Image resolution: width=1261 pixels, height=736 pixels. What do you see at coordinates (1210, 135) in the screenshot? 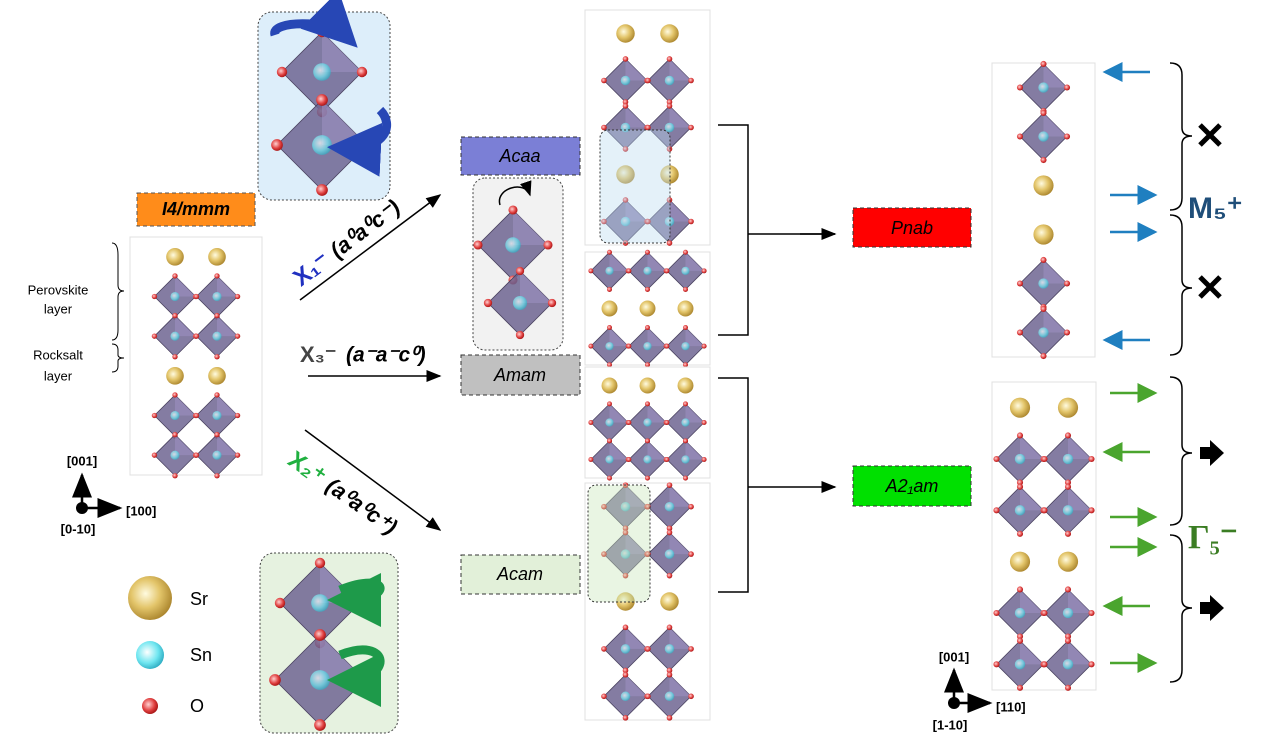
I see `cross` at bounding box center [1210, 135].